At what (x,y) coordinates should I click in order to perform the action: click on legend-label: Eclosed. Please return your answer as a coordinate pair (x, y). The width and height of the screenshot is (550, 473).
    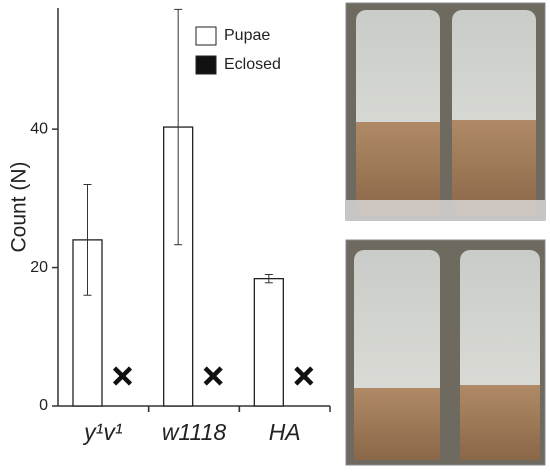
    Looking at the image, I should click on (252, 64).